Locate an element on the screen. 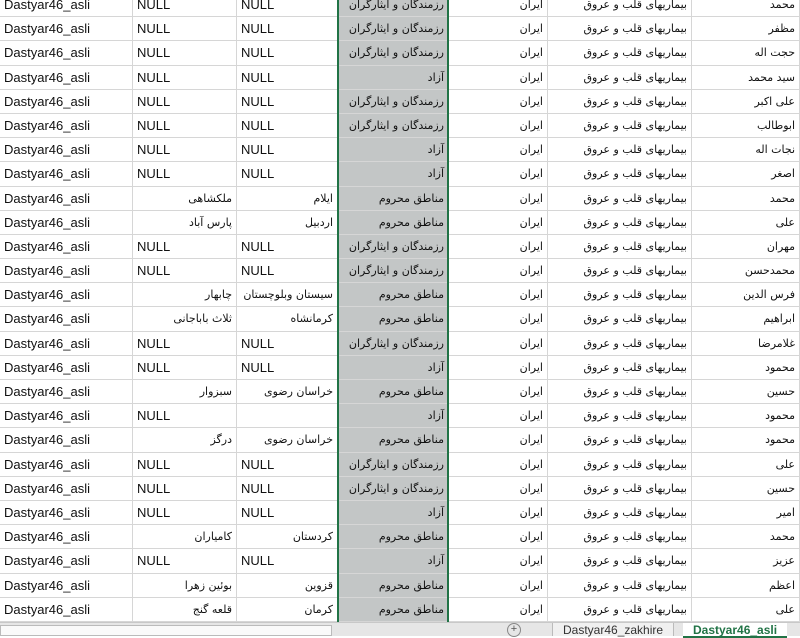  horizontal-scrollbar is located at coordinates (166, 630).